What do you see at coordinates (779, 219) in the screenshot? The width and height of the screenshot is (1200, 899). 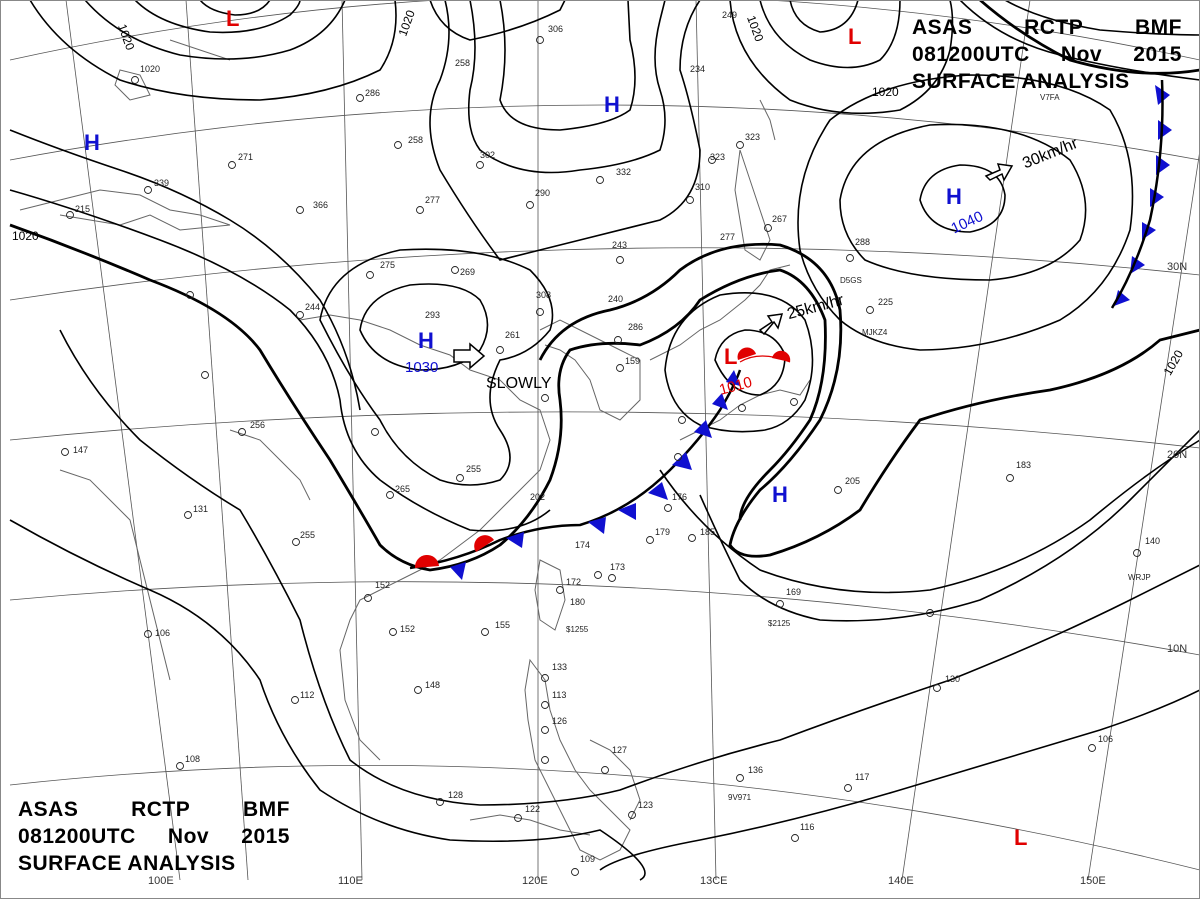 I see `svg-text: 267` at bounding box center [779, 219].